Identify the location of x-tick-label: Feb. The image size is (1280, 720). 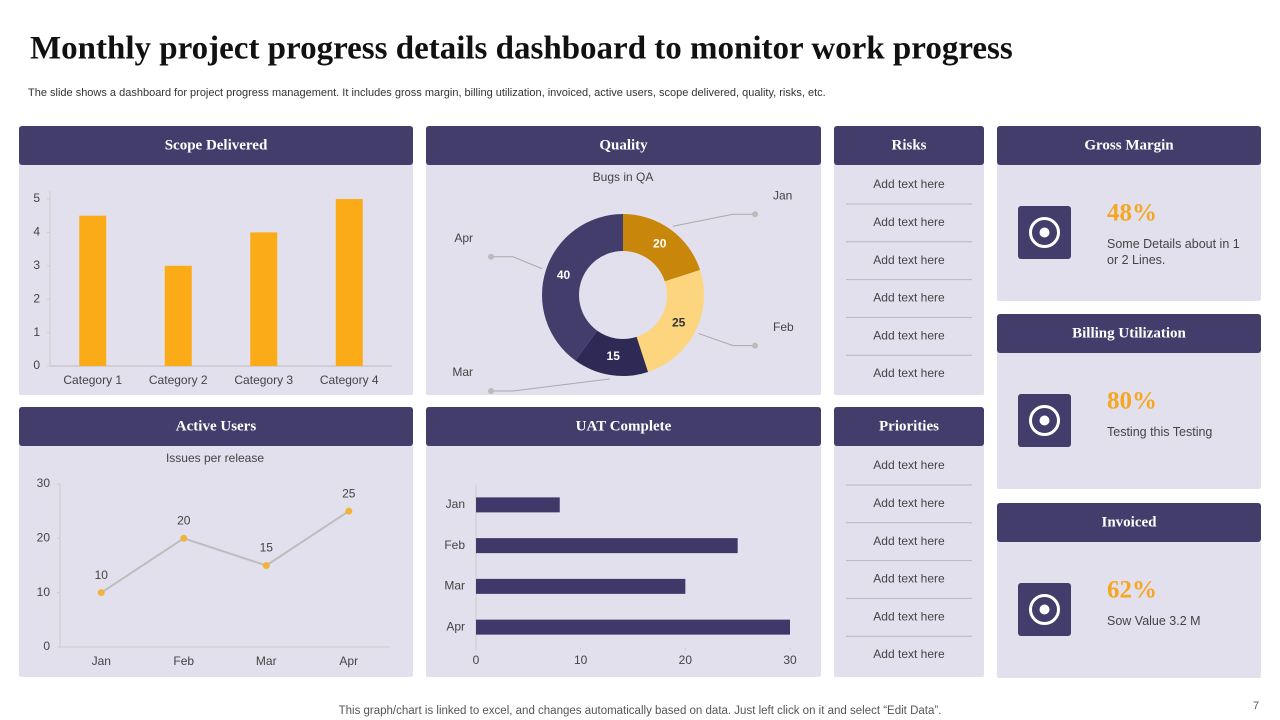
(183, 661).